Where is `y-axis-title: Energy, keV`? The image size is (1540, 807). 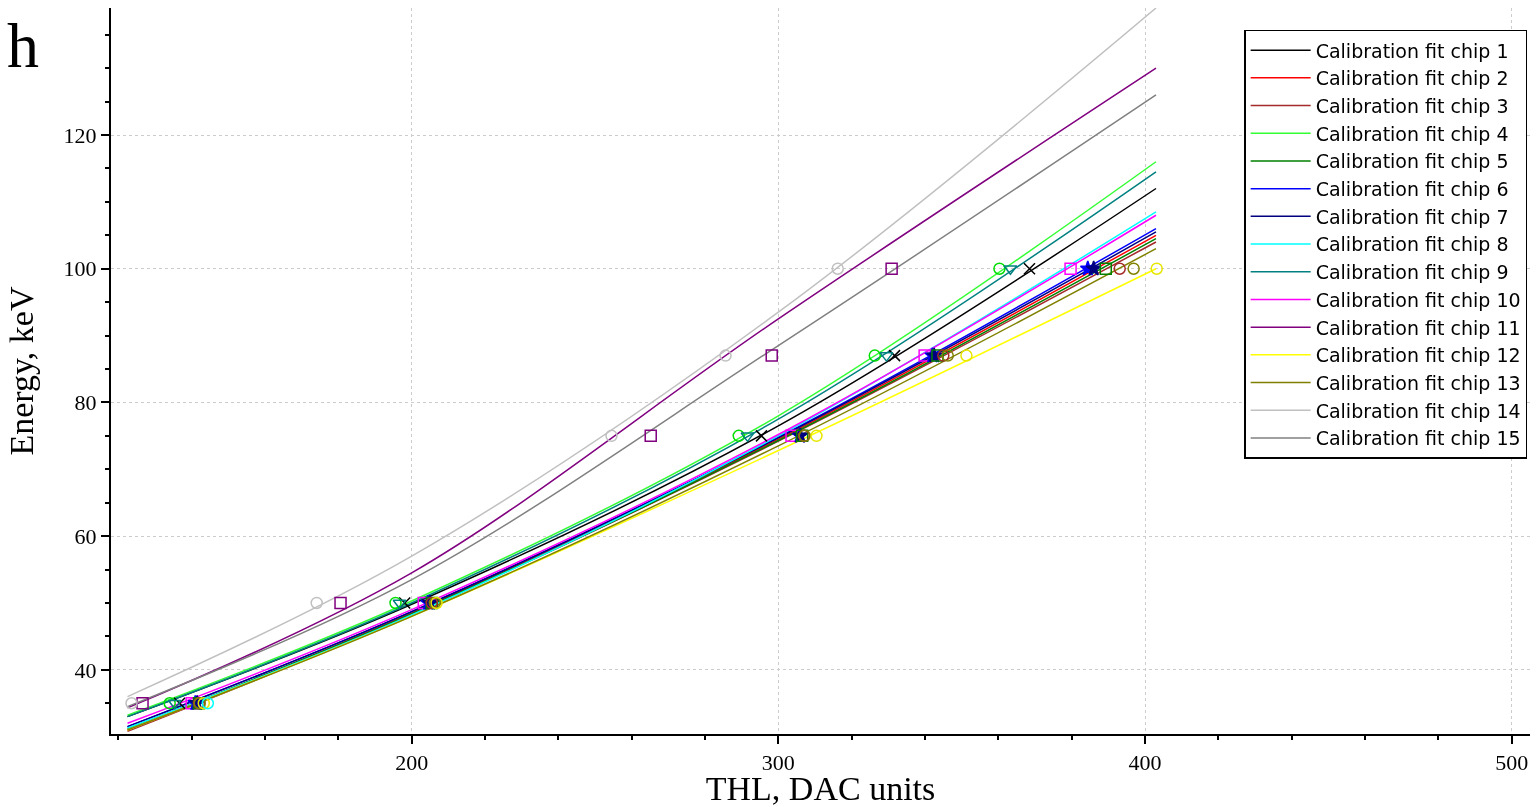
y-axis-title: Energy, keV is located at coordinates (21, 371).